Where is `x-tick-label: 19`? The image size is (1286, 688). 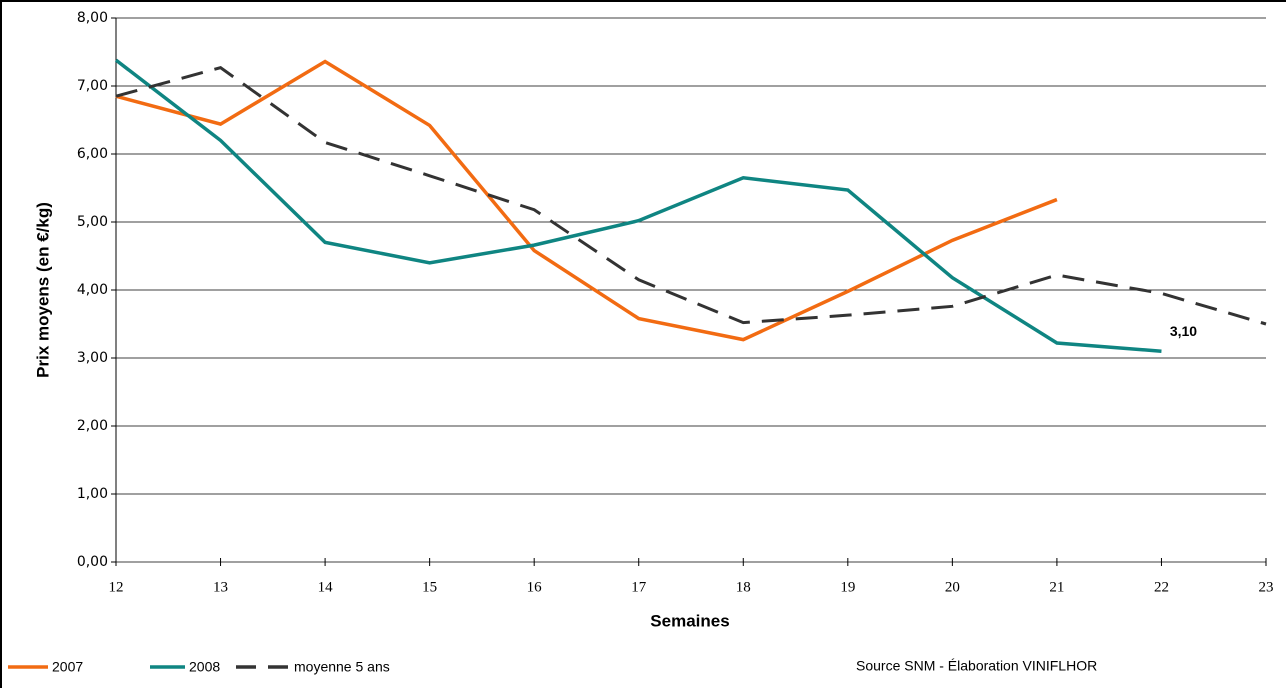 x-tick-label: 19 is located at coordinates (847, 587).